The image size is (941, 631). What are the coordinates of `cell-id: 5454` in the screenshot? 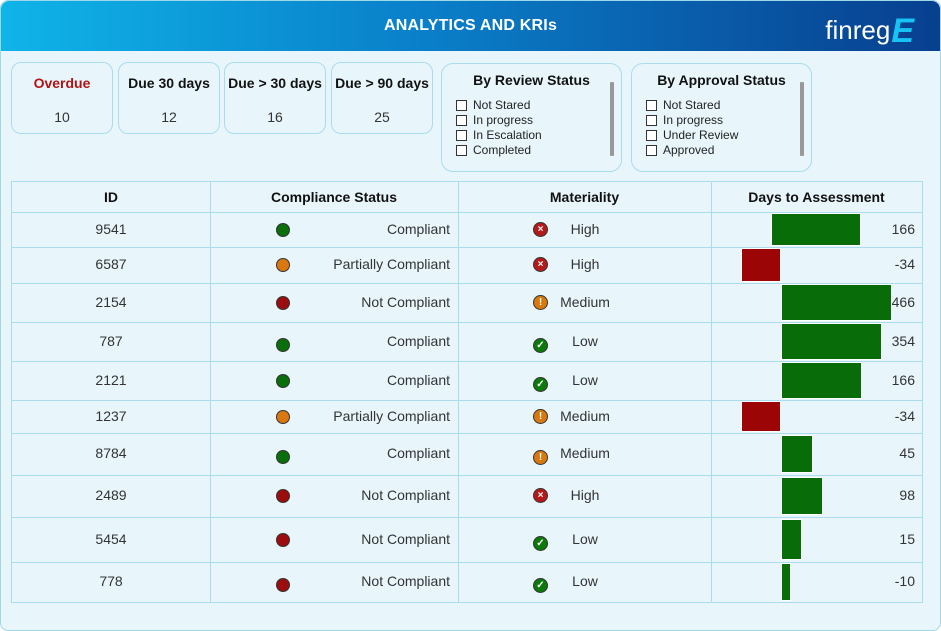 It's located at (111, 538).